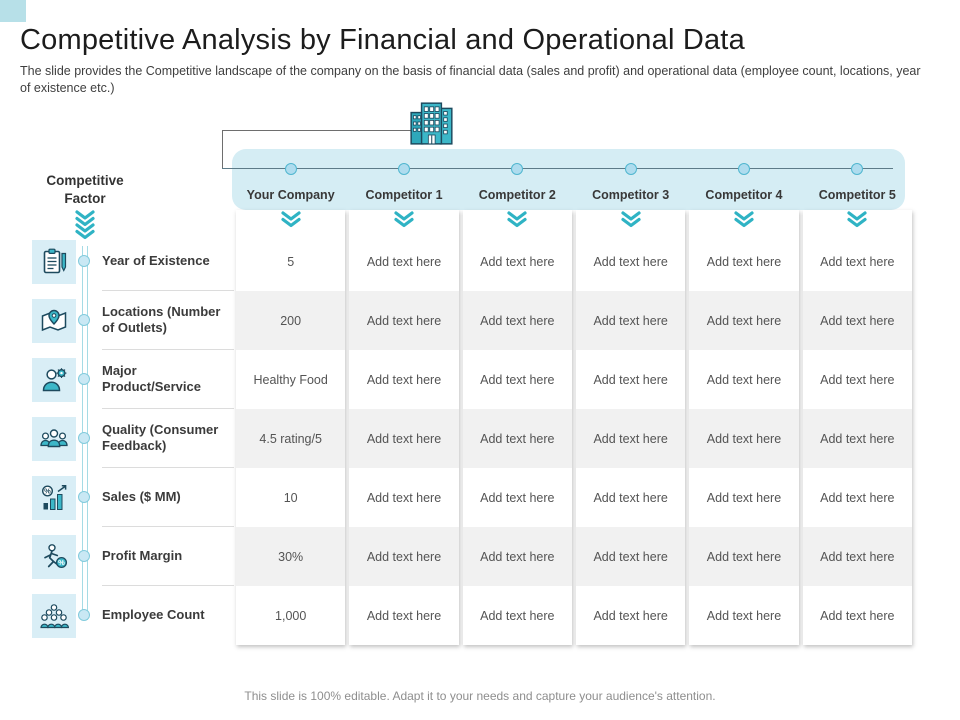 This screenshot has height=720, width=960. I want to click on column-header-competitor-3: Competitor 3, so click(631, 195).